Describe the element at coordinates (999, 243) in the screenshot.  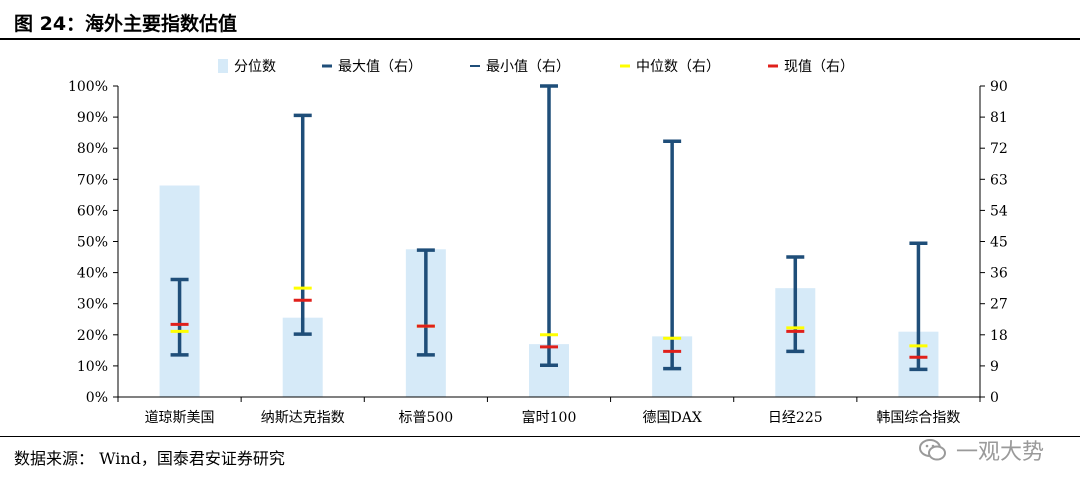
I see `right-tick-label-5: 45` at that location.